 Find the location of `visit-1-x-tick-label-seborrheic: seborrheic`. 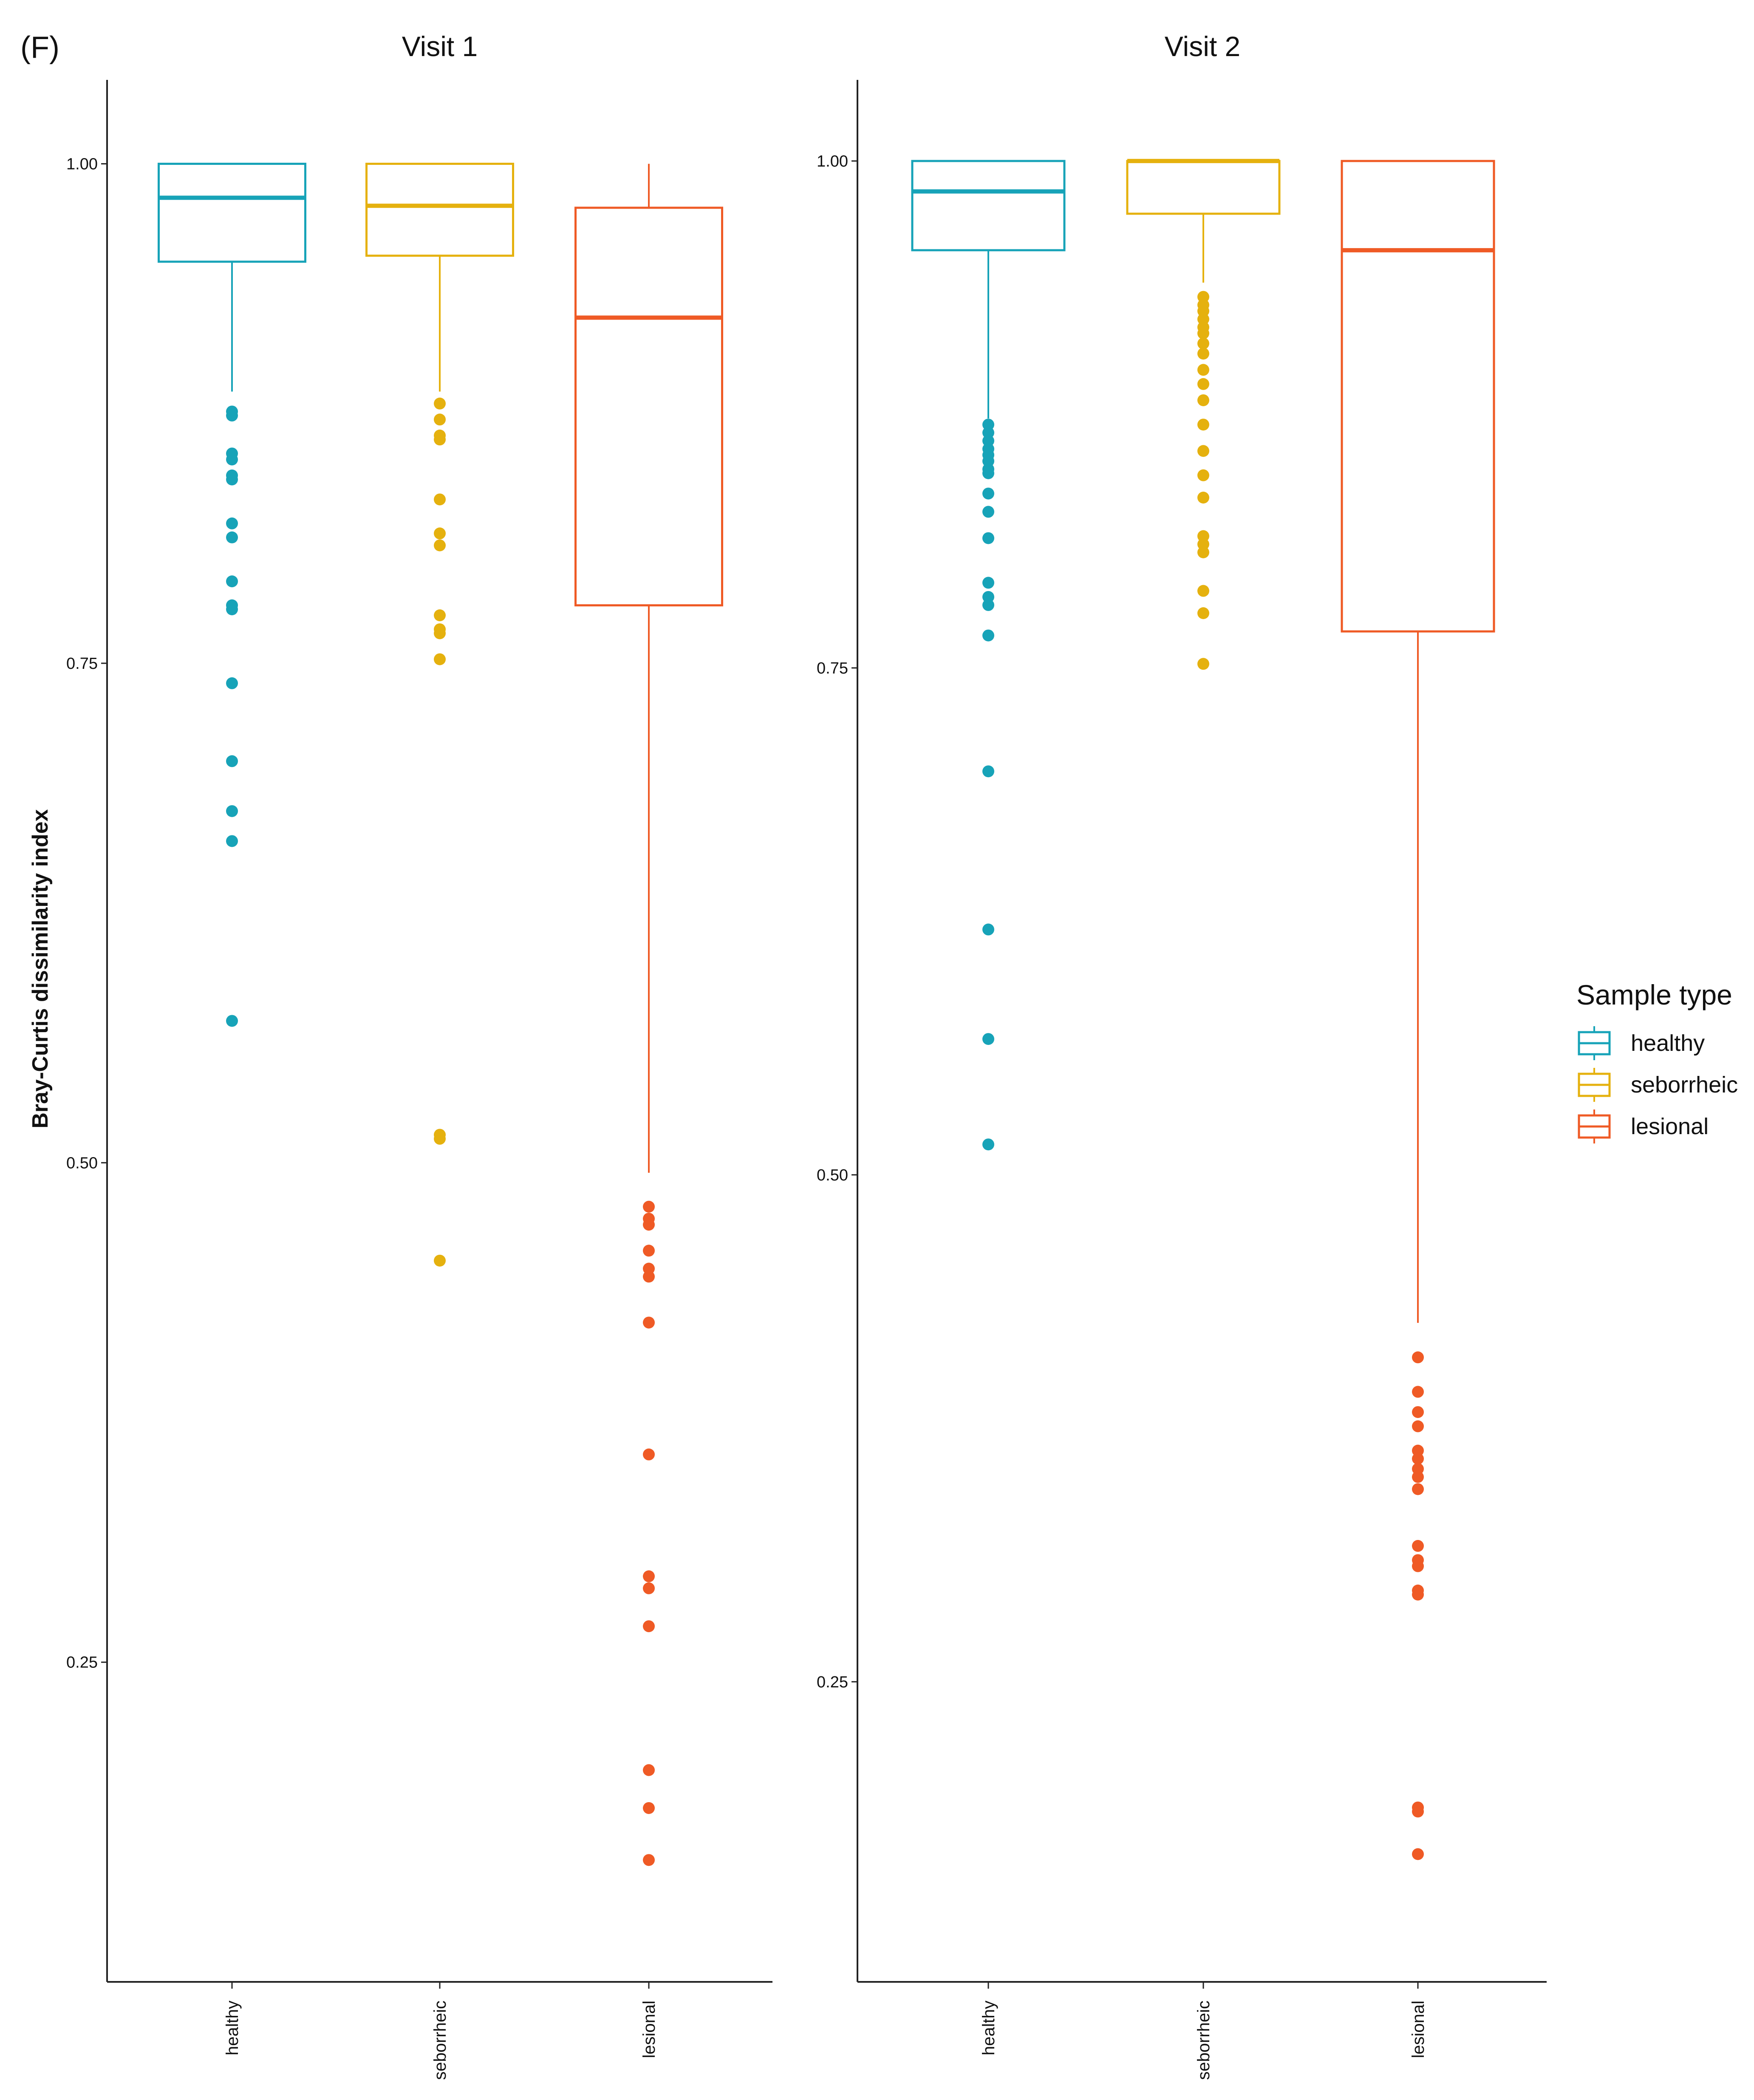

visit-1-x-tick-label-seborrheic: seborrheic is located at coordinates (440, 2041).